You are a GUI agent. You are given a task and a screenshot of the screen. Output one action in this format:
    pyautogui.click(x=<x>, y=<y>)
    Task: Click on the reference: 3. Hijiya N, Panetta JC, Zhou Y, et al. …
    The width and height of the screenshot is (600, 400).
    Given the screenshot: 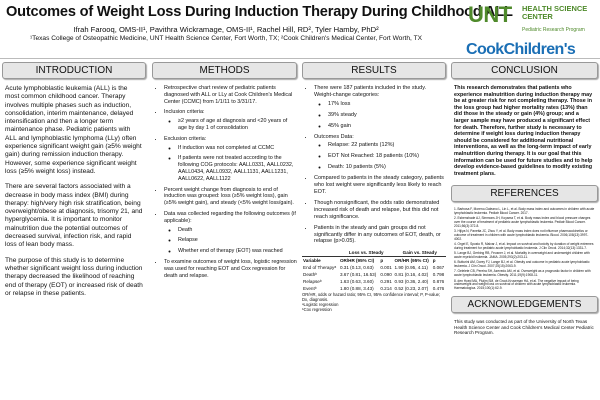 What is the action you would take?
    pyautogui.click(x=521, y=235)
    